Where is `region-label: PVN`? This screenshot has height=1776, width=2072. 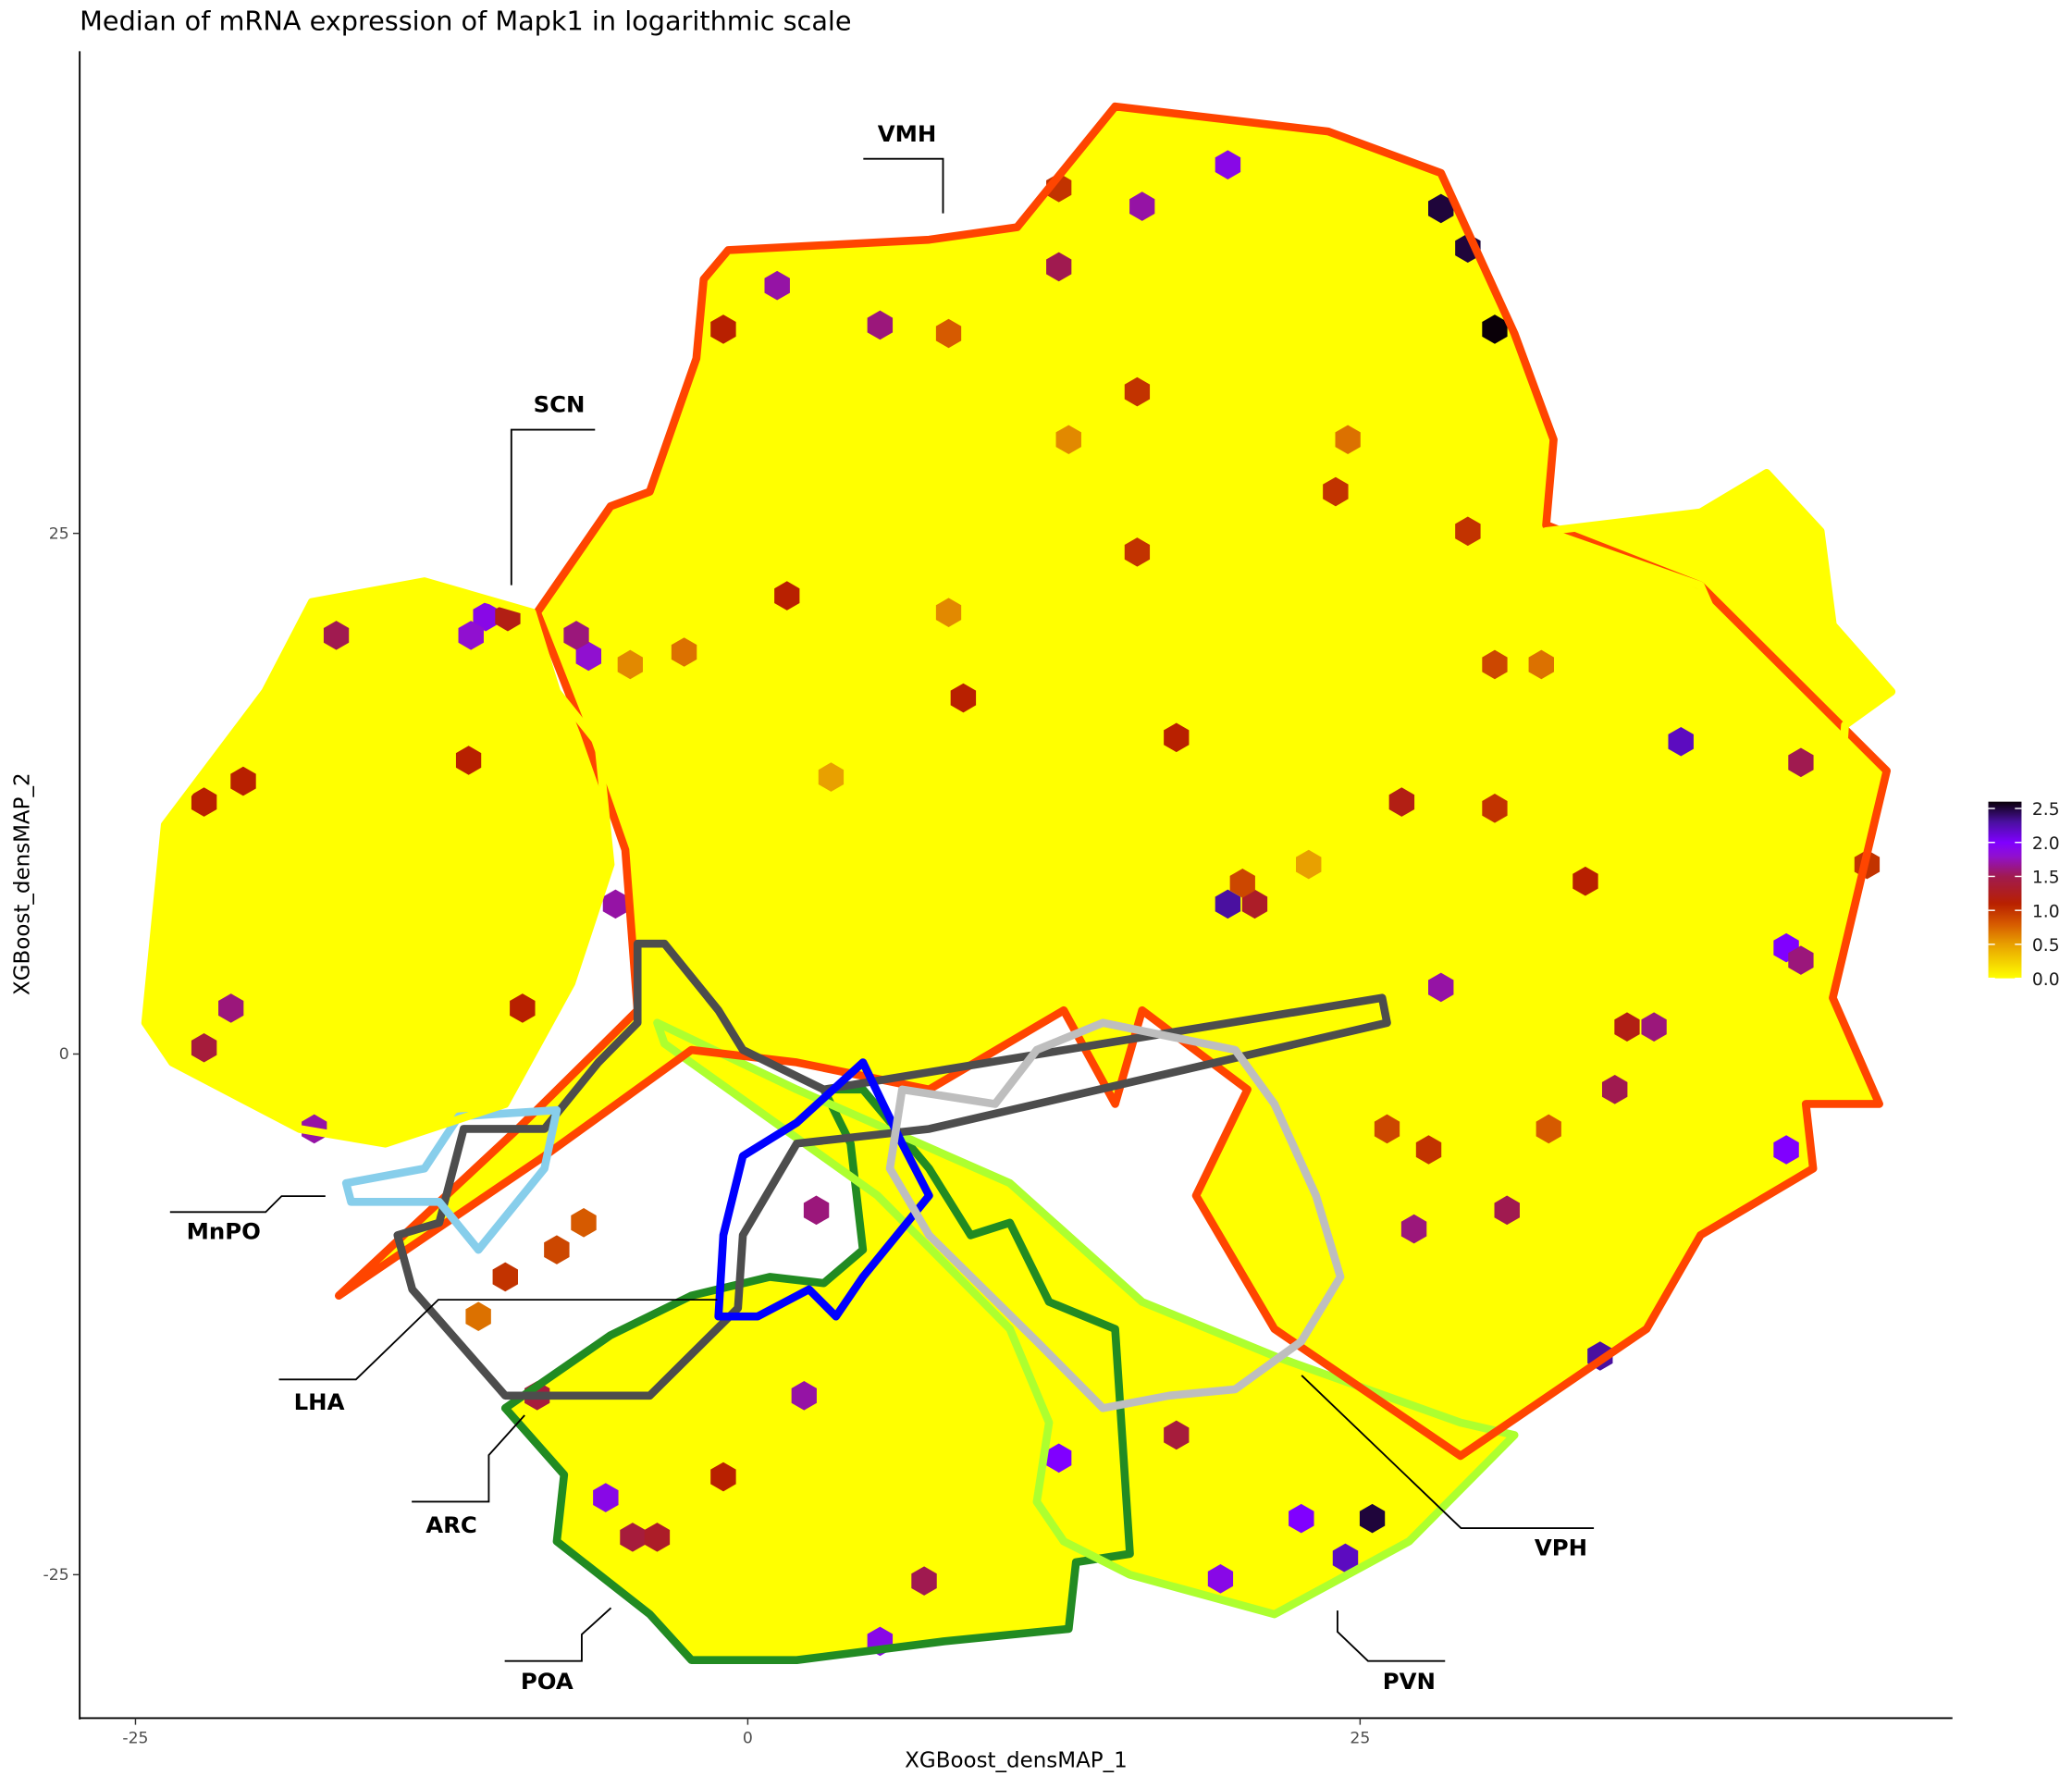 region-label: PVN is located at coordinates (1410, 1682).